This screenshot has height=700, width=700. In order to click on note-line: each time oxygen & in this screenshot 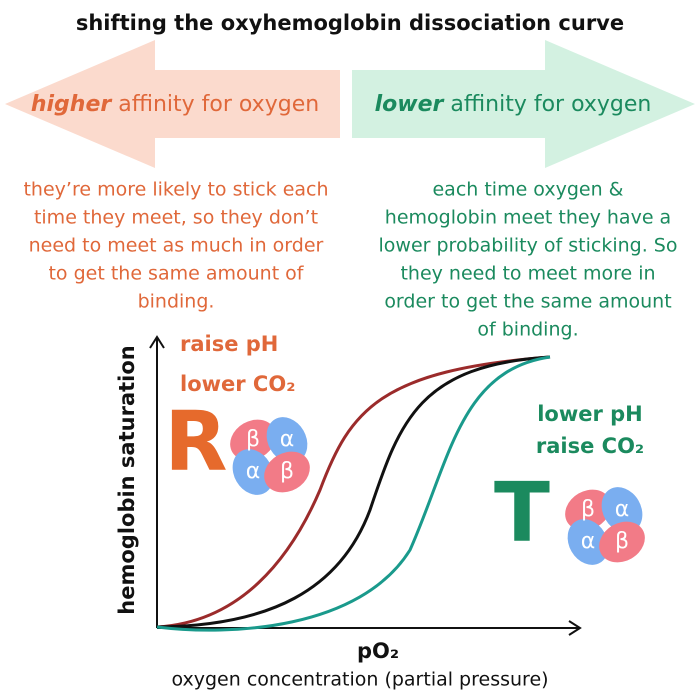, I will do `click(527, 190)`.